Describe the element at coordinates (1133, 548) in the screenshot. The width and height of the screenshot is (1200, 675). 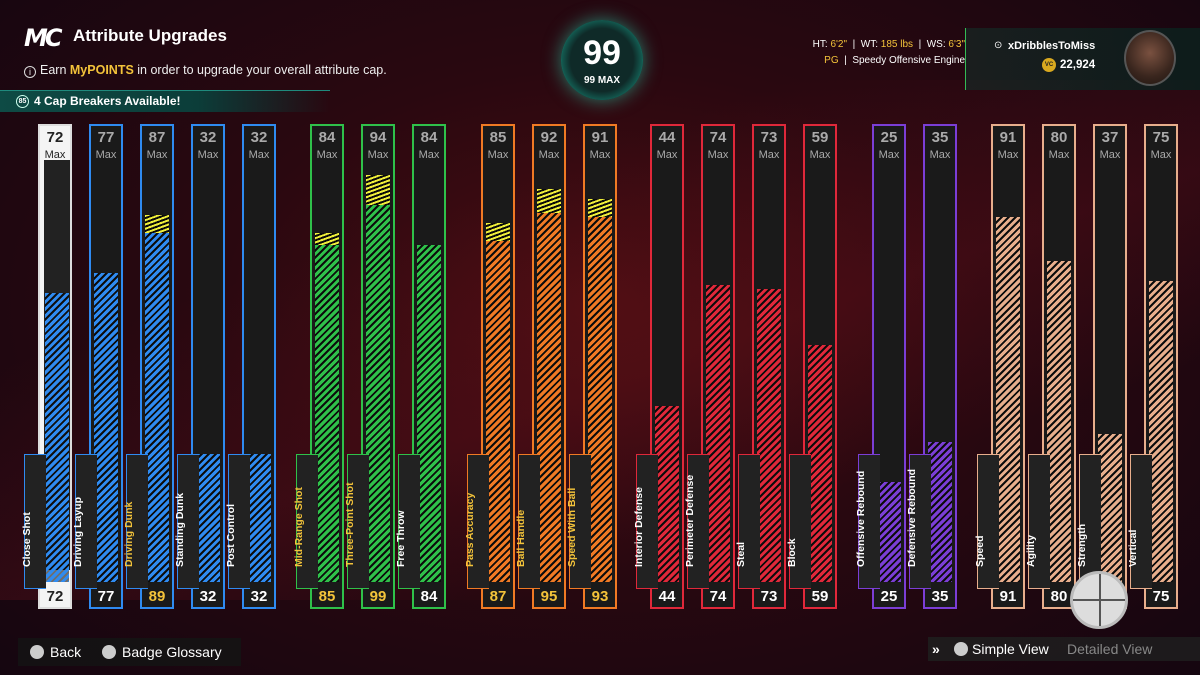
I see `attribute-name: Vertical` at that location.